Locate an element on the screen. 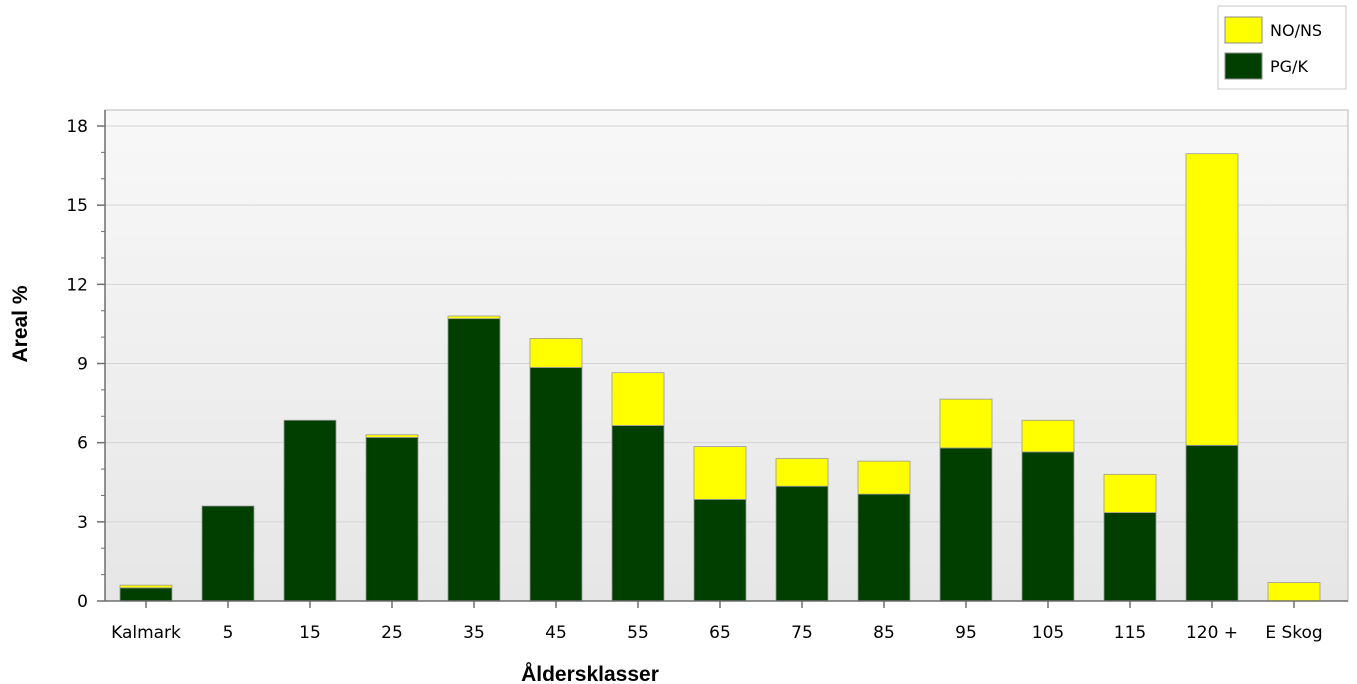 This screenshot has height=684, width=1357. x-tick-label: 5 is located at coordinates (228, 633).